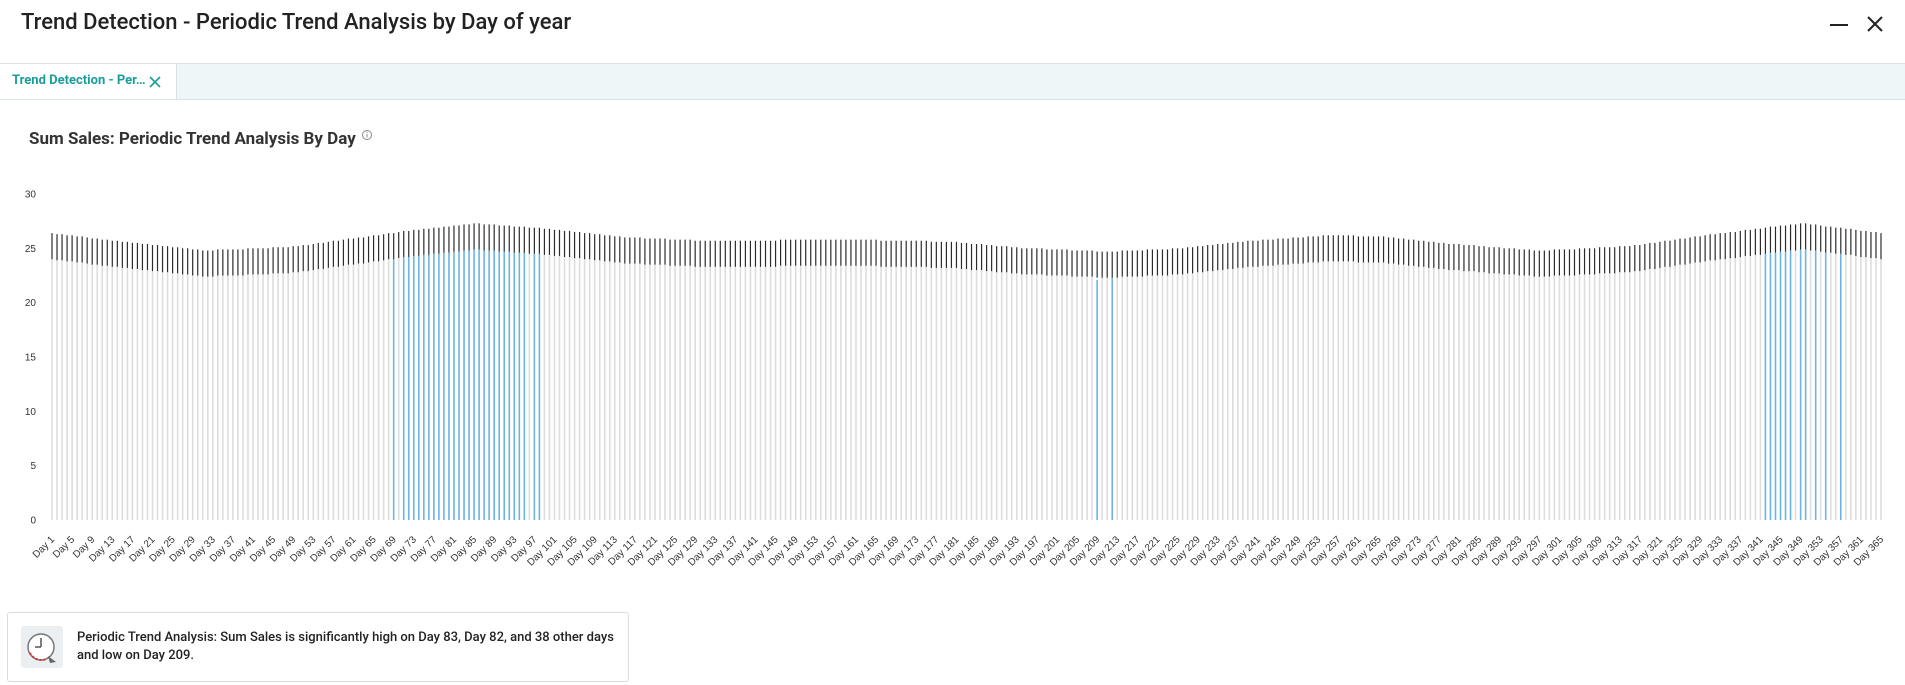 The image size is (1905, 685). What do you see at coordinates (1875, 24) in the screenshot?
I see `close-button` at bounding box center [1875, 24].